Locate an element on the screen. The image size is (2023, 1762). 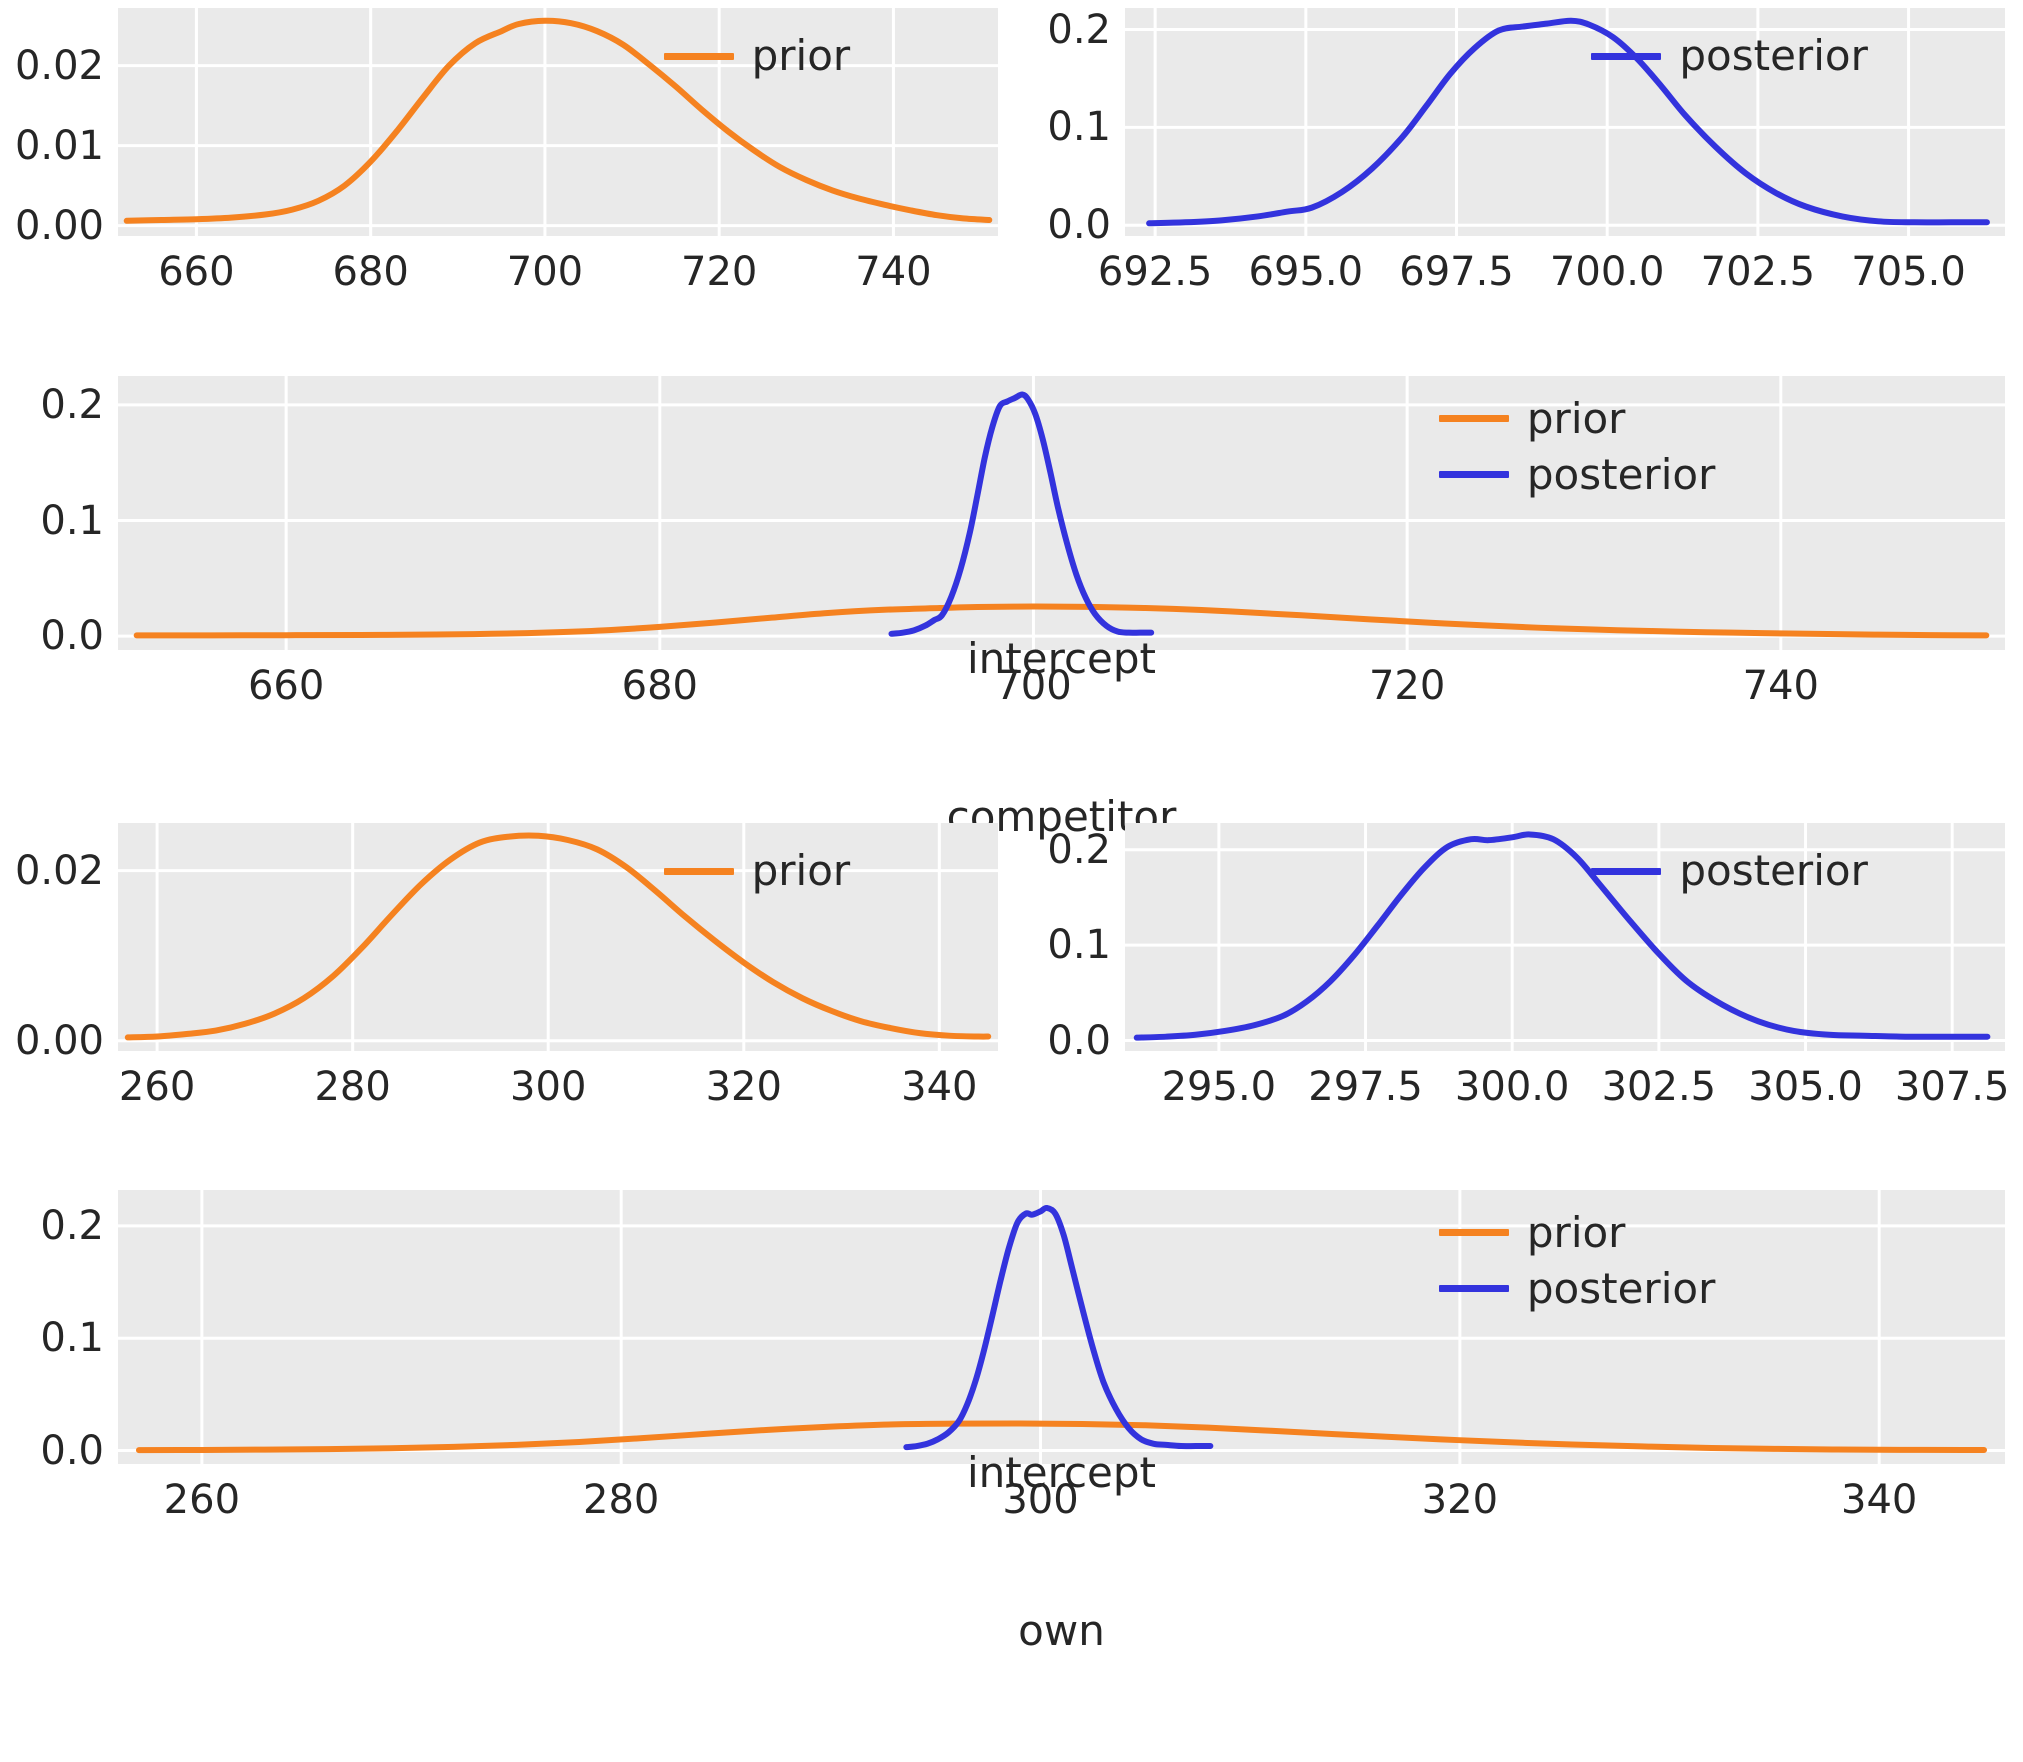
x-tick-label: 297.5 is located at coordinates (1365, 1087).